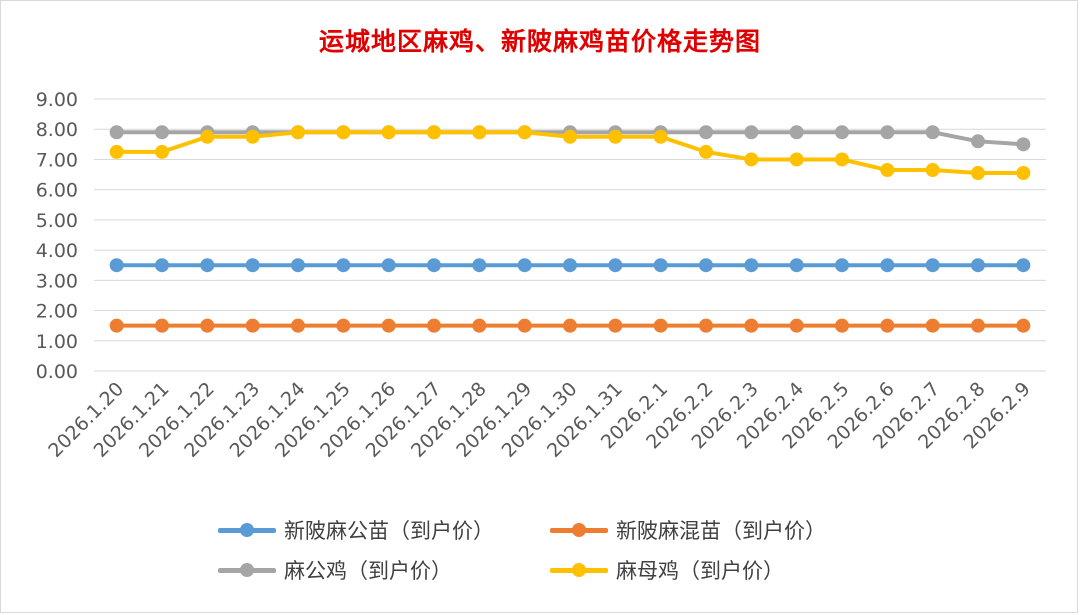 The width and height of the screenshot is (1080, 615). I want to click on y-tick-label: 8.00, so click(57, 130).